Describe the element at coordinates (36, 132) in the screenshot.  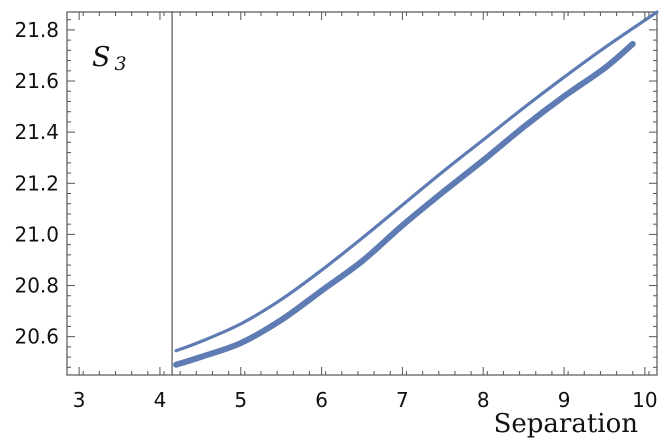
I see `y-tick-label: 21.4` at that location.